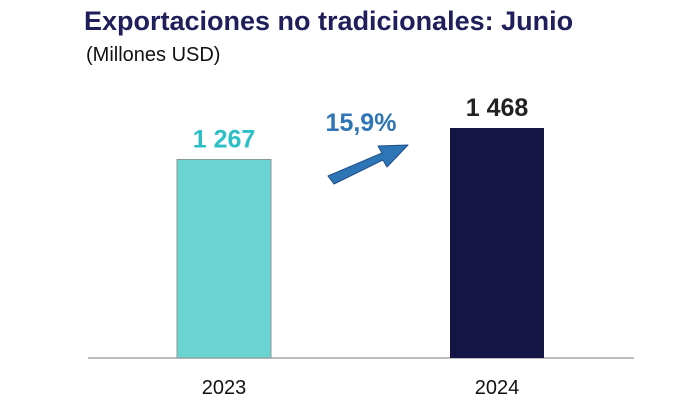 The height and width of the screenshot is (410, 696). I want to click on chart-title: Exportaciones no tradicionales: Junio, so click(329, 21).